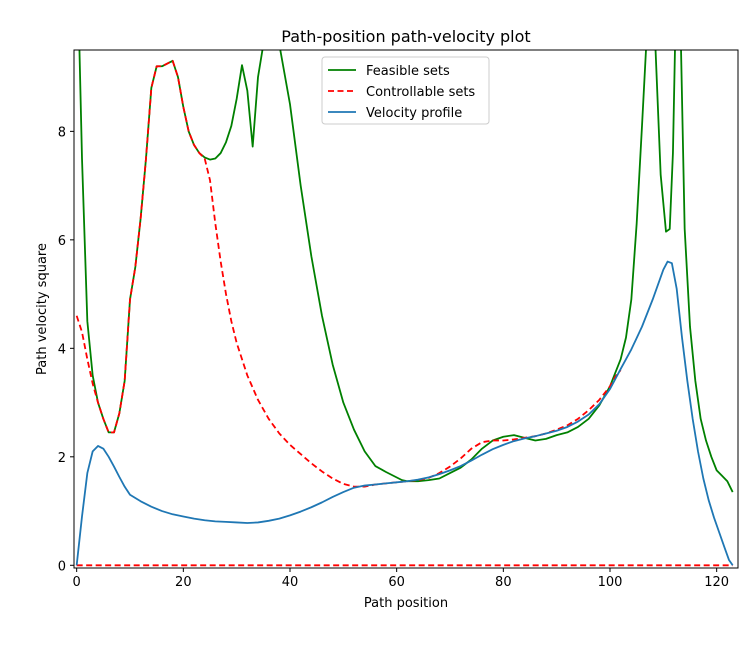 This screenshot has width=755, height=645. What do you see at coordinates (62, 132) in the screenshot?
I see `y-tick-label: 8` at bounding box center [62, 132].